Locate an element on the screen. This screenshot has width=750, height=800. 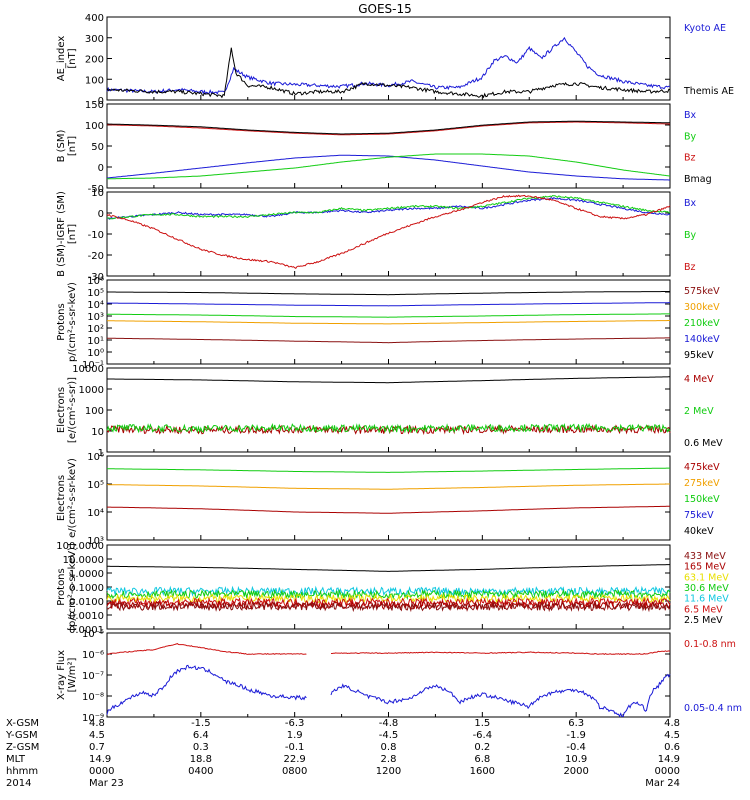
panel-6-legend-75kev: 75keV is located at coordinates (699, 515).